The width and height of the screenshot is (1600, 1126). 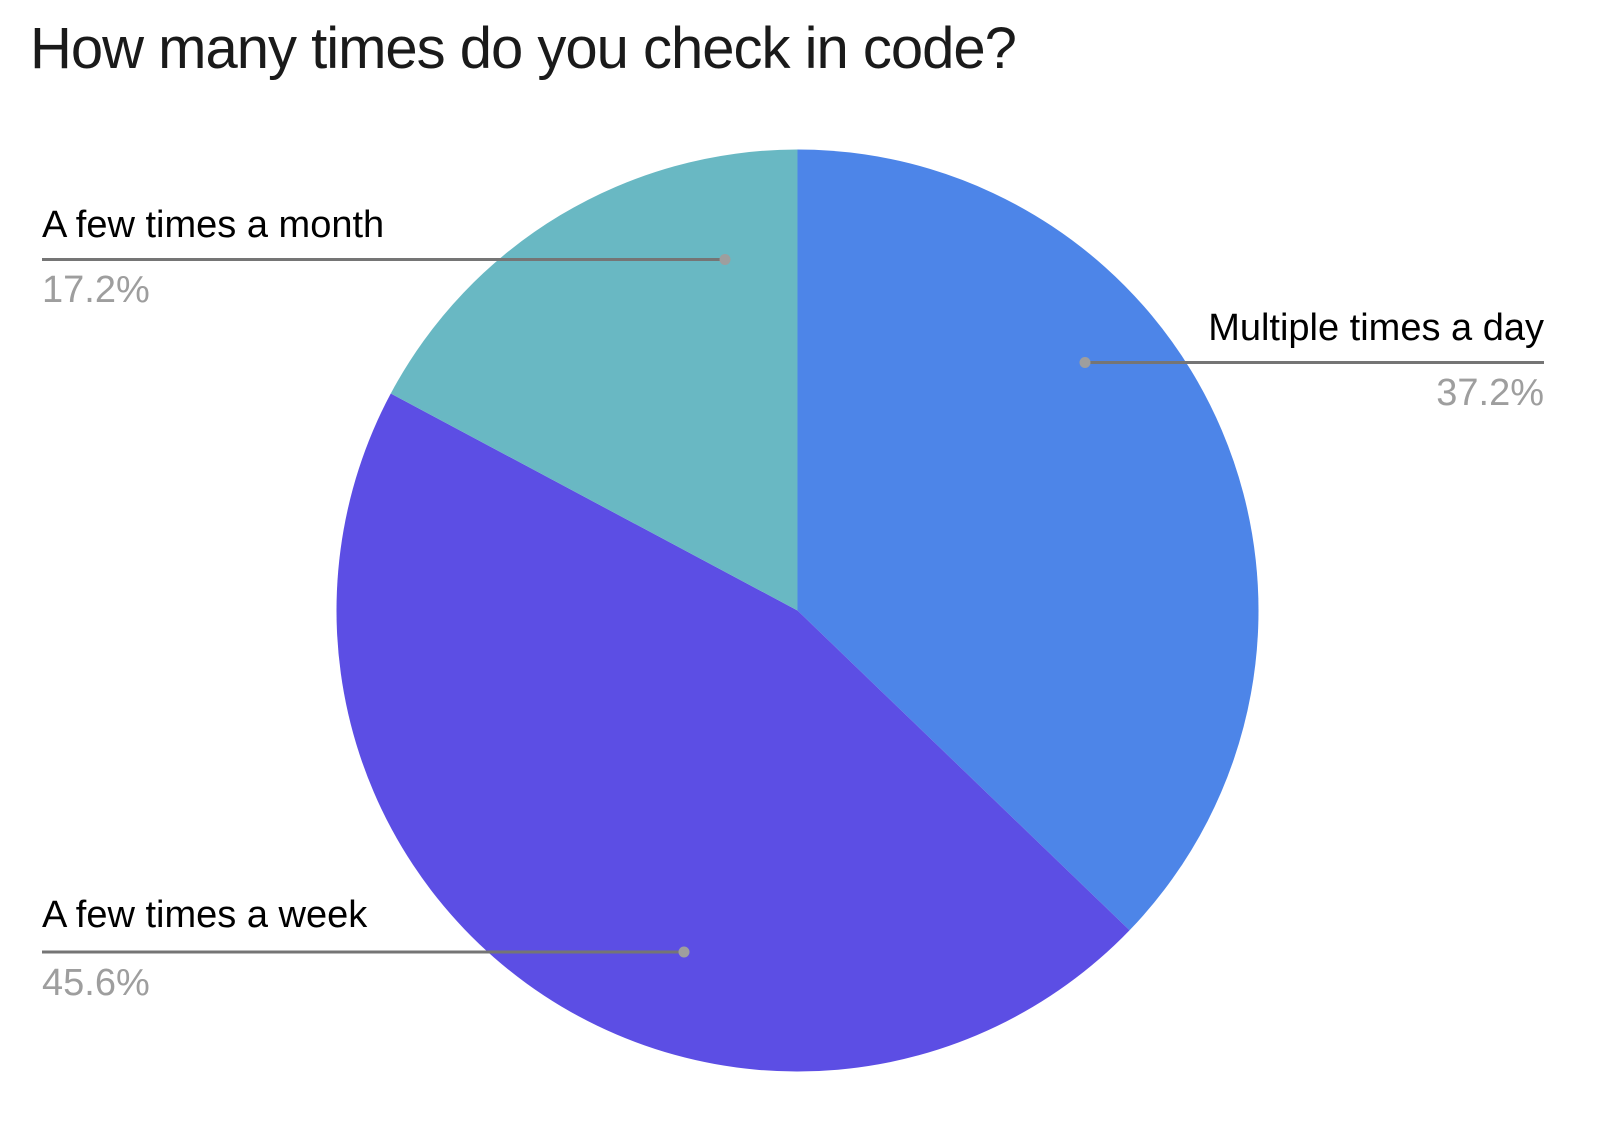 What do you see at coordinates (96, 983) in the screenshot?
I see `slice-percent-a-few-times-a-week: 45.6%` at bounding box center [96, 983].